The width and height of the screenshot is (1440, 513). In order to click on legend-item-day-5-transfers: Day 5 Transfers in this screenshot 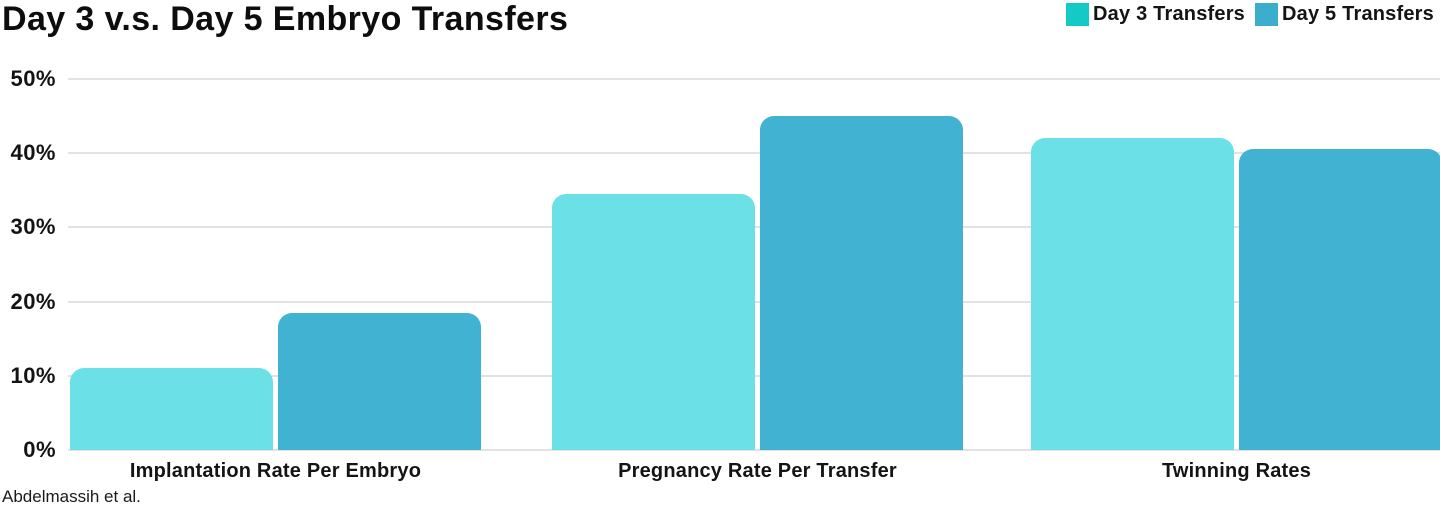, I will do `click(1344, 14)`.